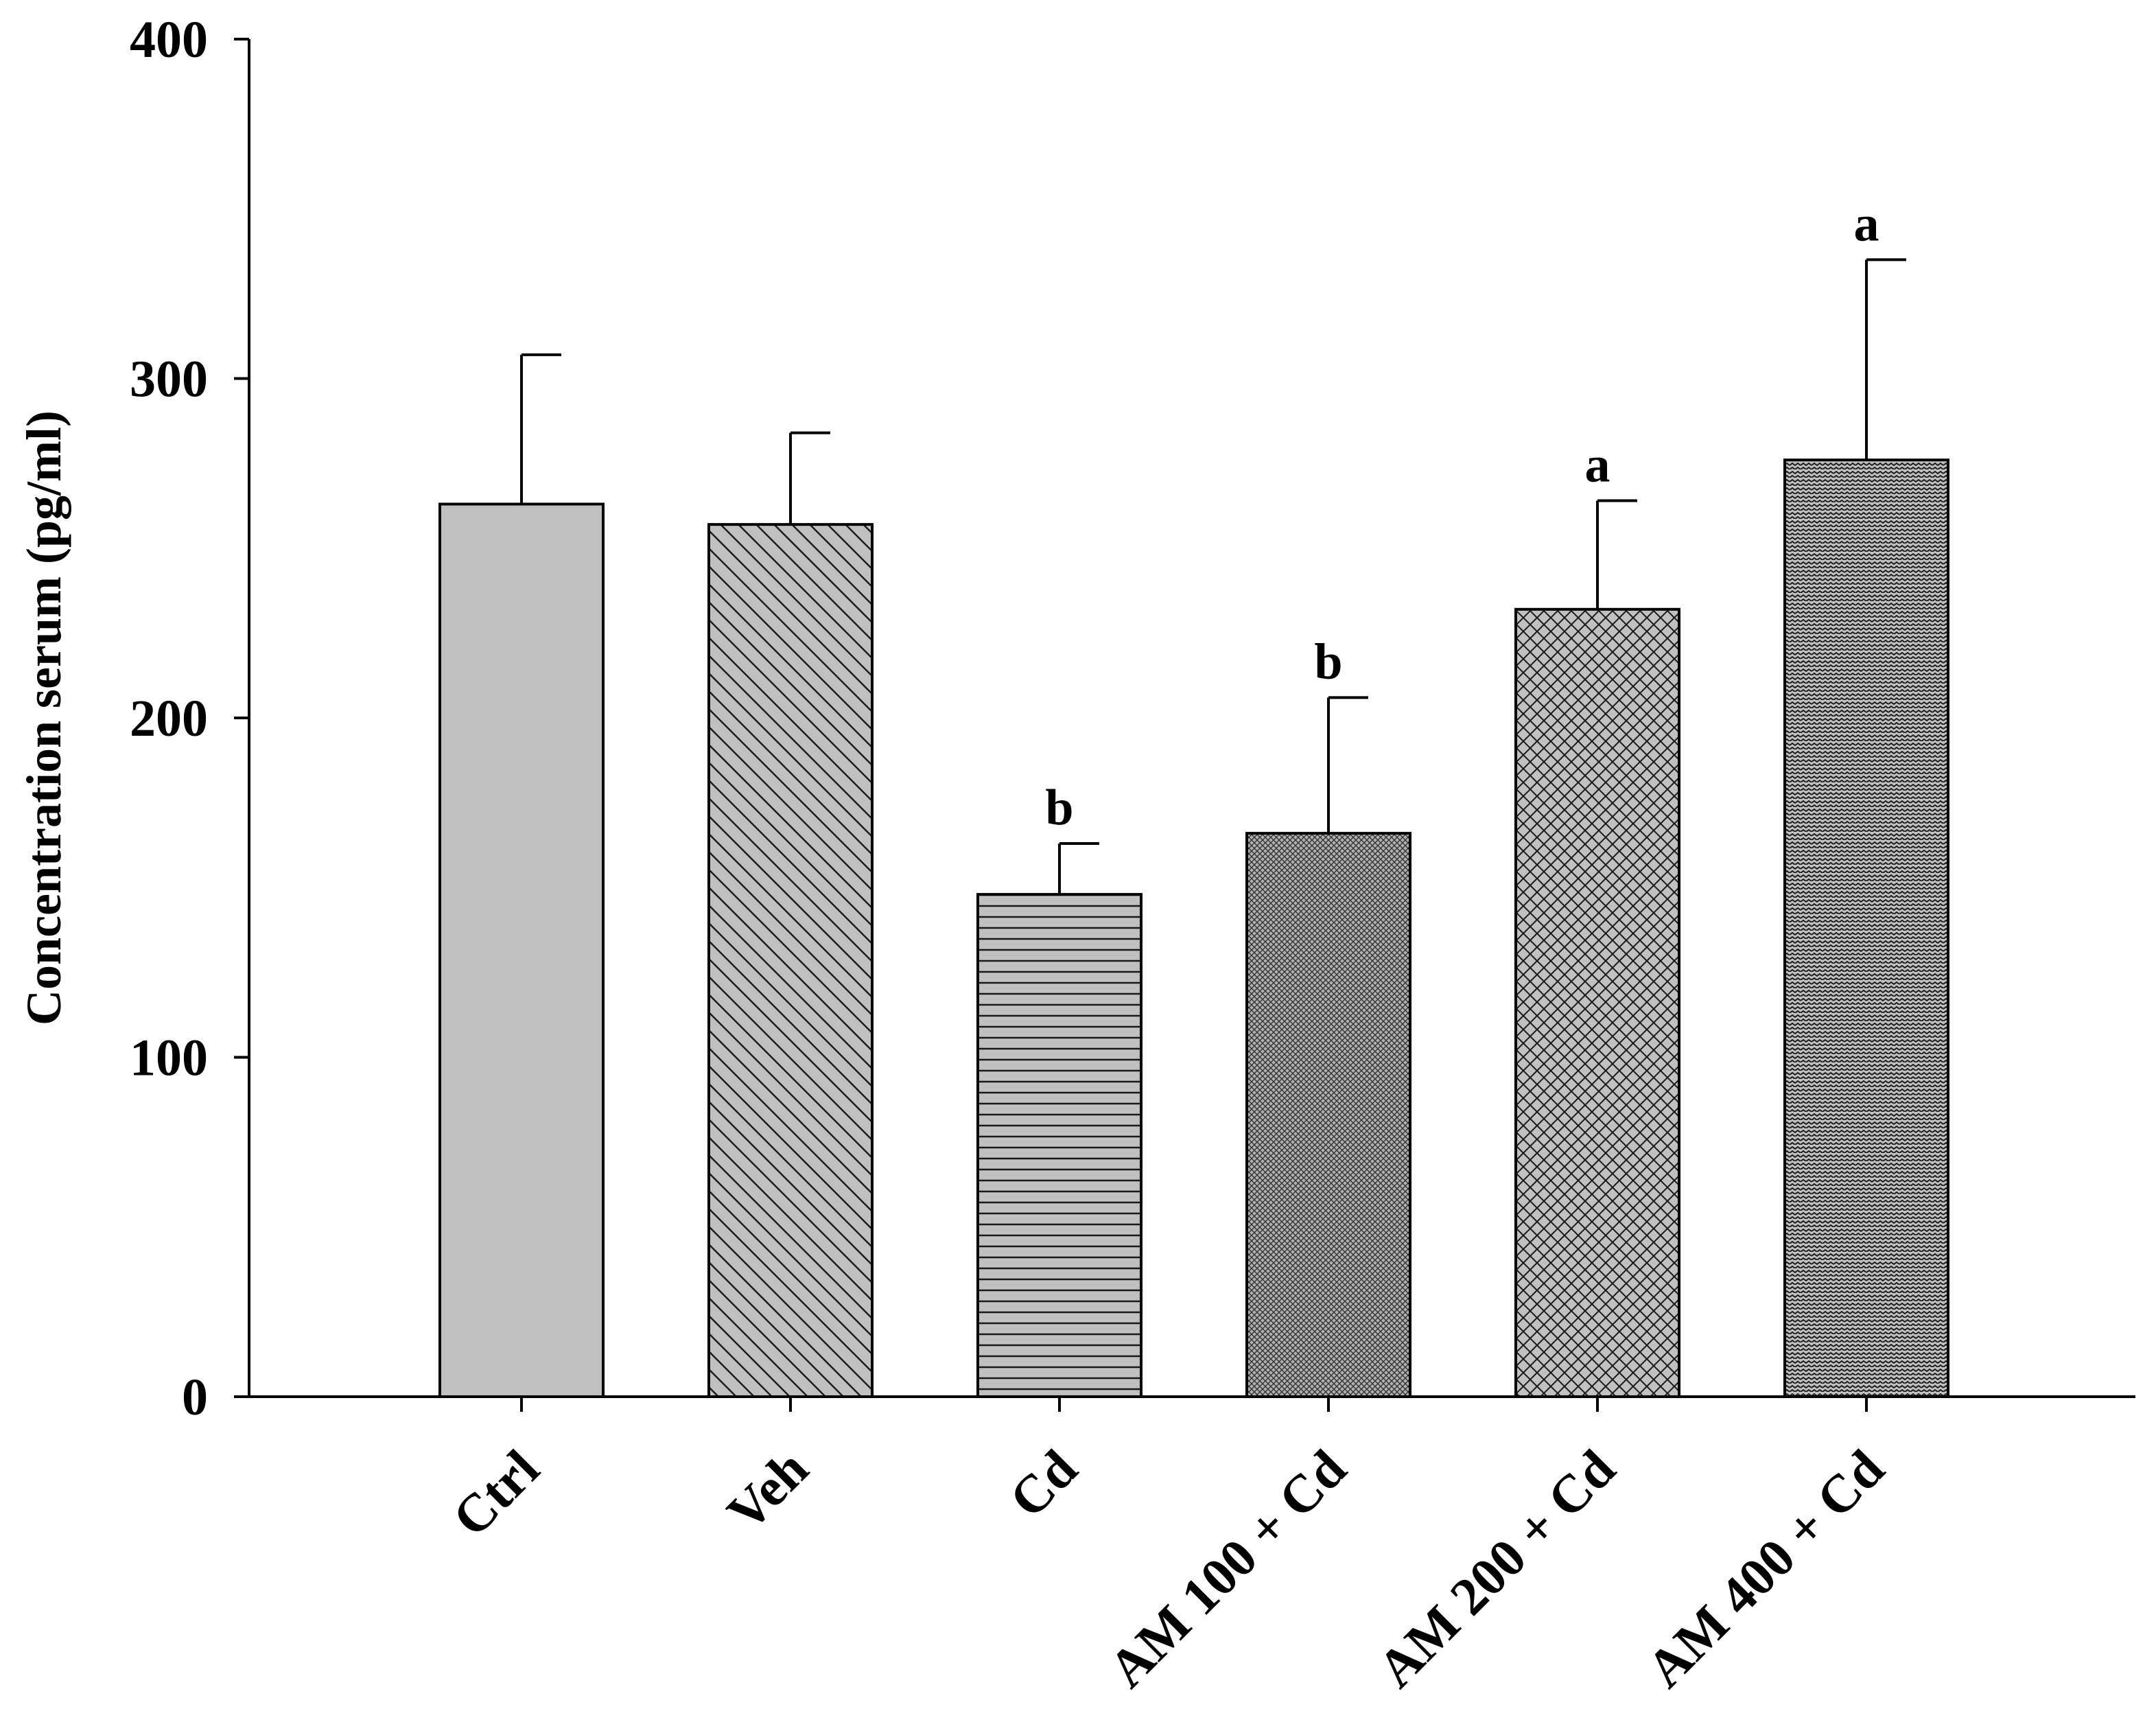 This screenshot has width=2156, height=1733. Describe the element at coordinates (43, 717) in the screenshot. I see `y-axis-label: Concentration serum (pg/ml)` at that location.